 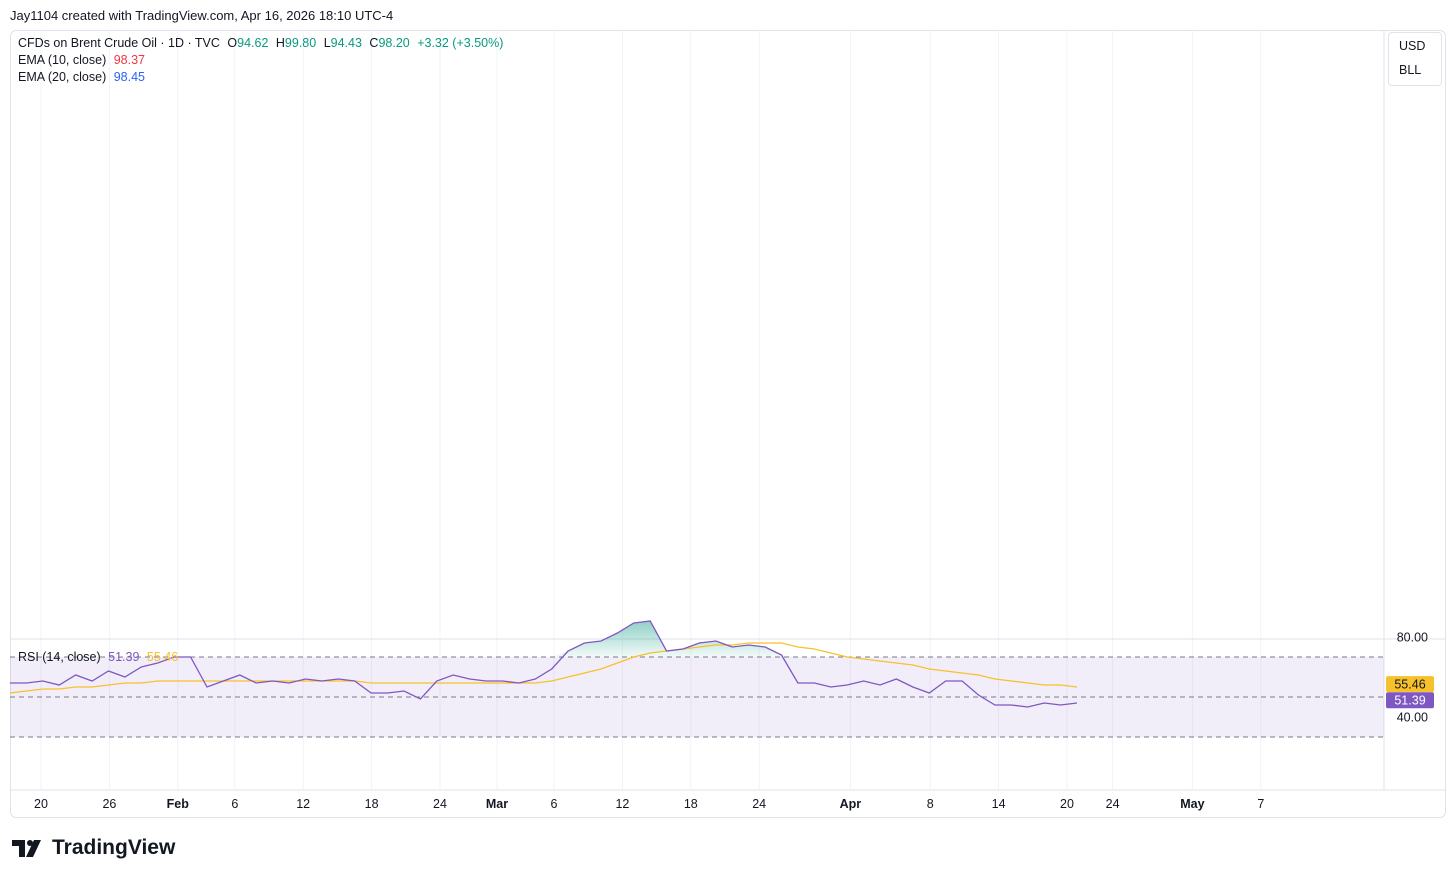 What do you see at coordinates (346, 43) in the screenshot?
I see `low-value: 94.43` at bounding box center [346, 43].